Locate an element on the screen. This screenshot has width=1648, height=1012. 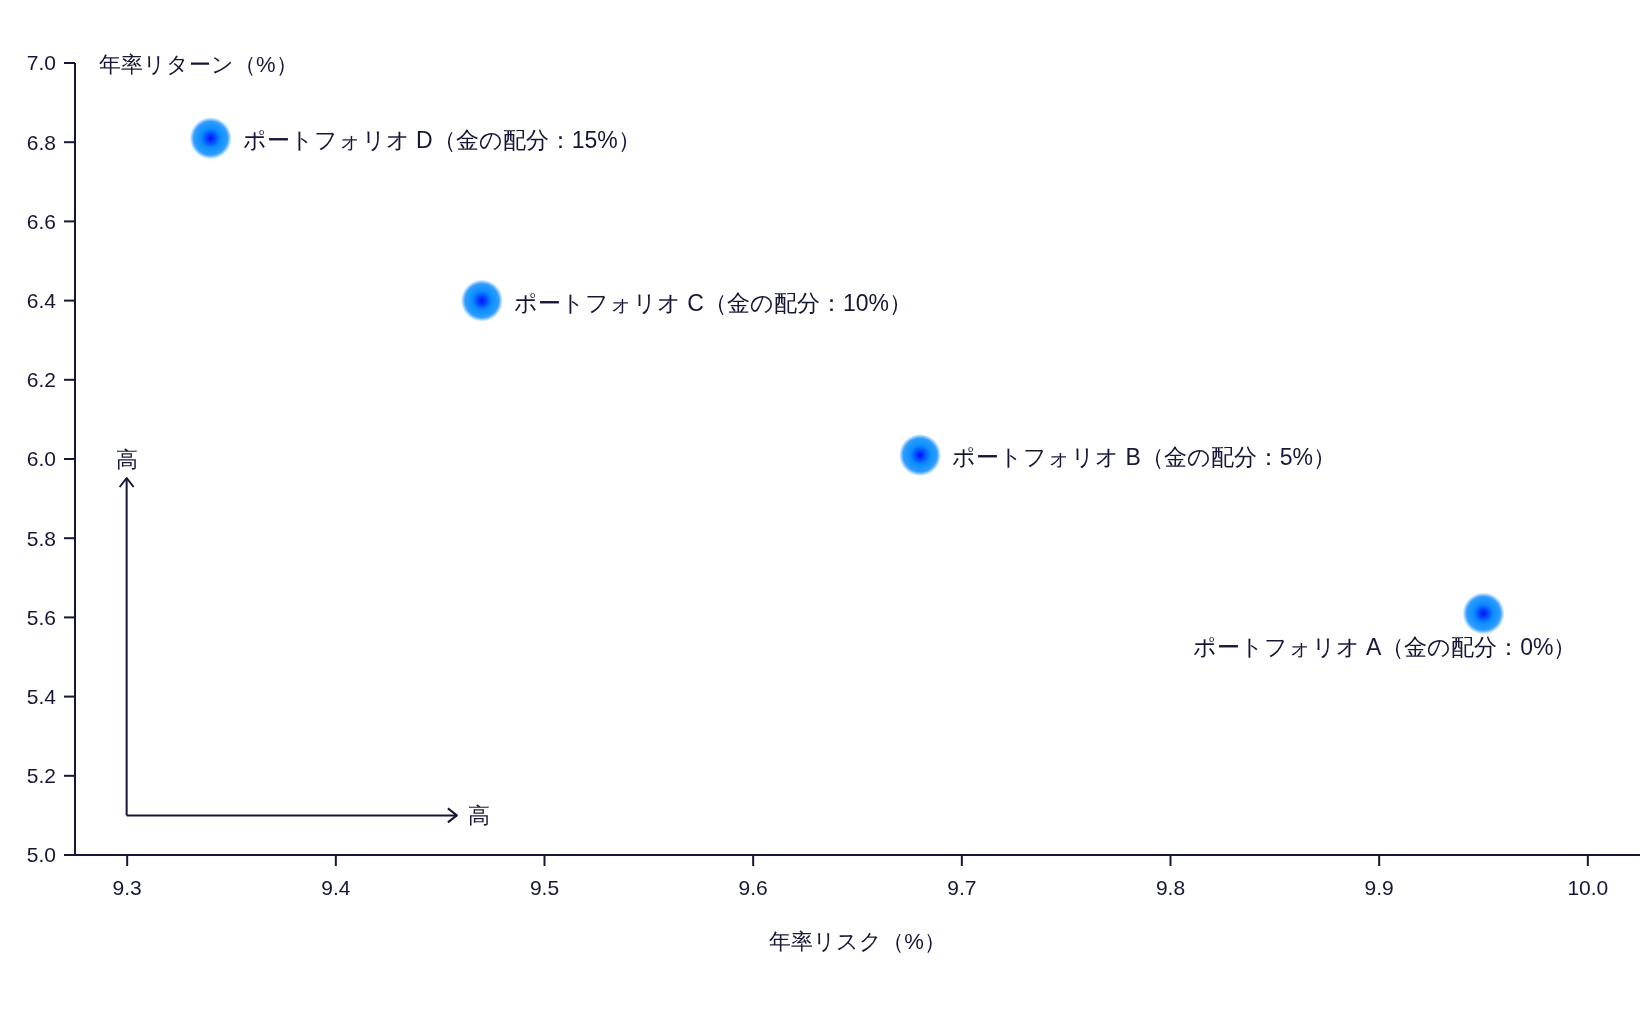
y-tick-label: 6.2 is located at coordinates (41, 380).